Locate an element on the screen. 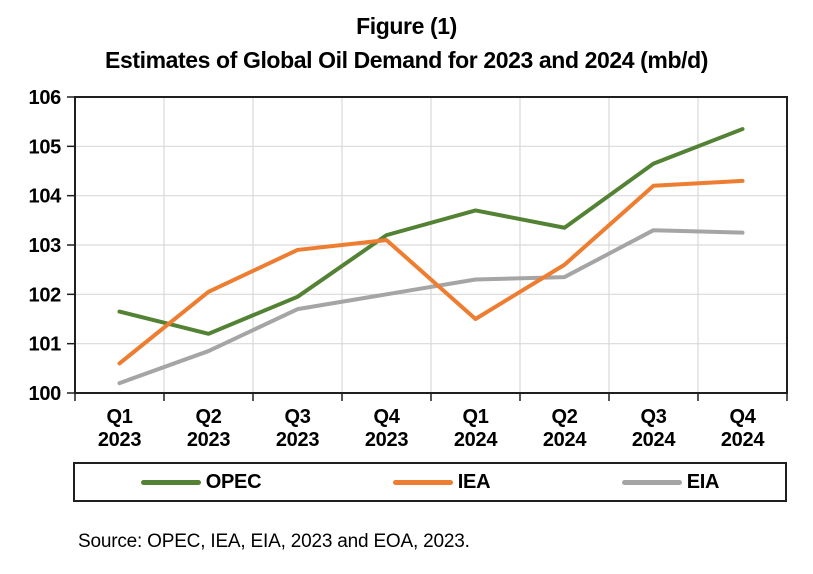  chart-legend: OPEC IEA EIA is located at coordinates (430, 482).